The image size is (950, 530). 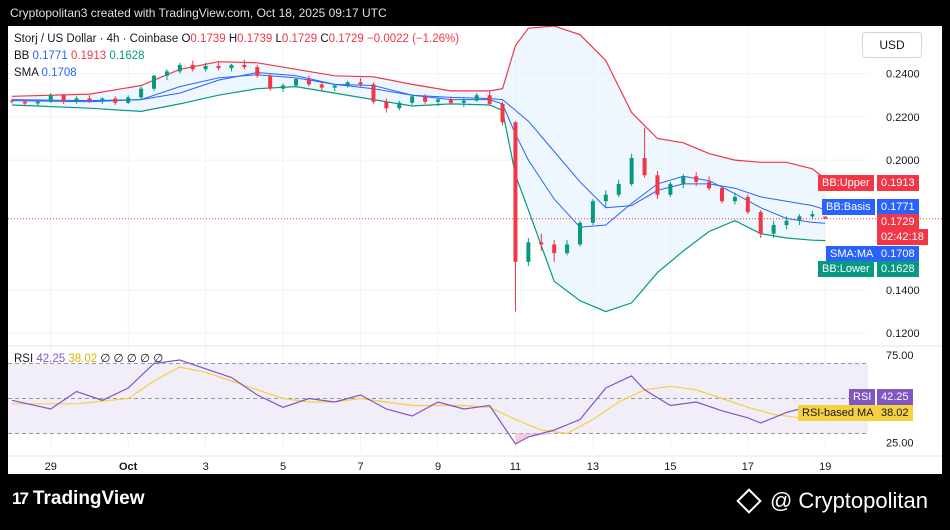 I want to click on rsi-oversold-fill, so click(x=535, y=438).